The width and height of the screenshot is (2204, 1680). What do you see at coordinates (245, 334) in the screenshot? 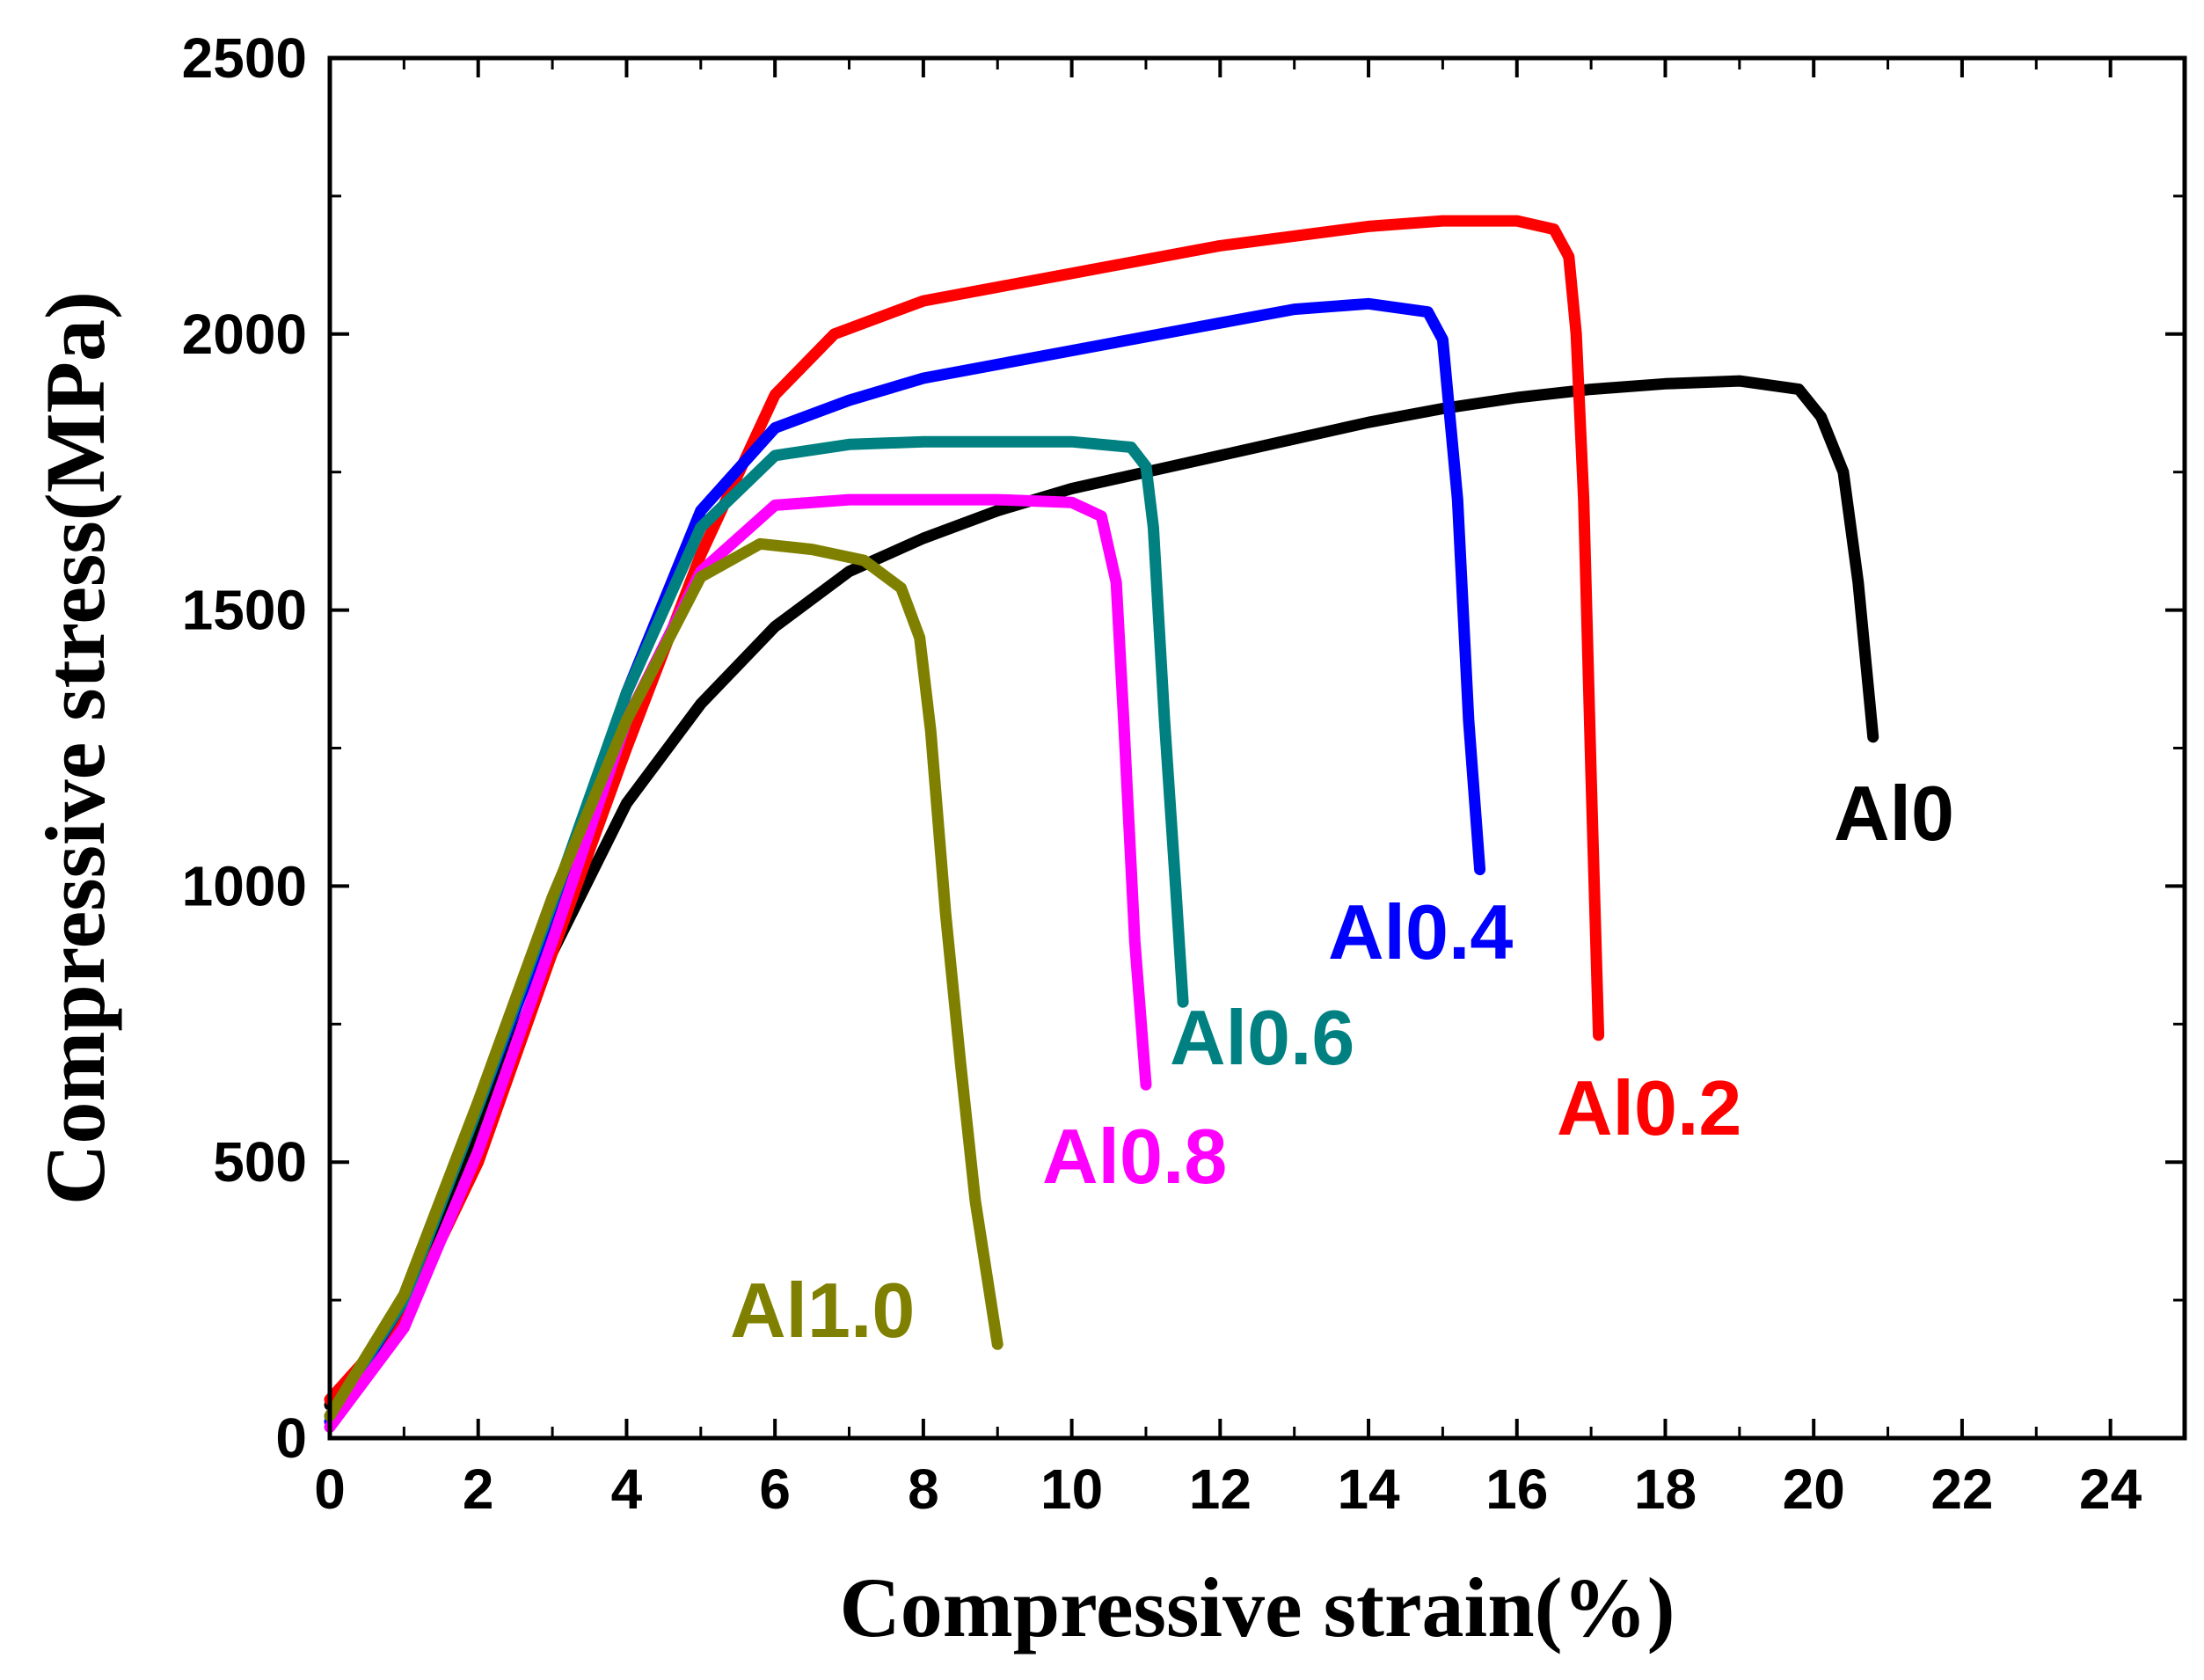
I see `y-tick-label: 2000` at bounding box center [245, 334].